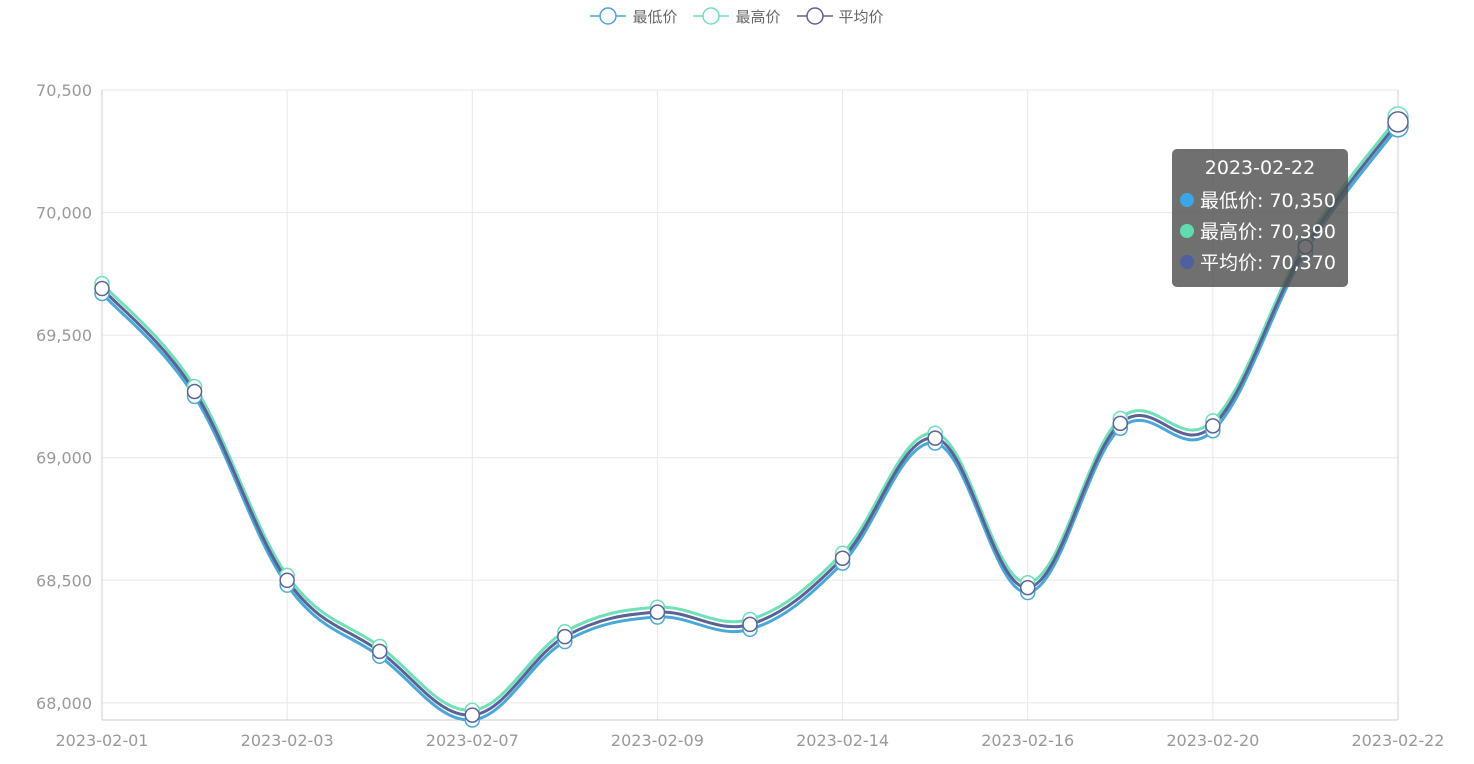  Describe the element at coordinates (657, 740) in the screenshot. I see `x-tick-label: 2023-02-09` at that location.